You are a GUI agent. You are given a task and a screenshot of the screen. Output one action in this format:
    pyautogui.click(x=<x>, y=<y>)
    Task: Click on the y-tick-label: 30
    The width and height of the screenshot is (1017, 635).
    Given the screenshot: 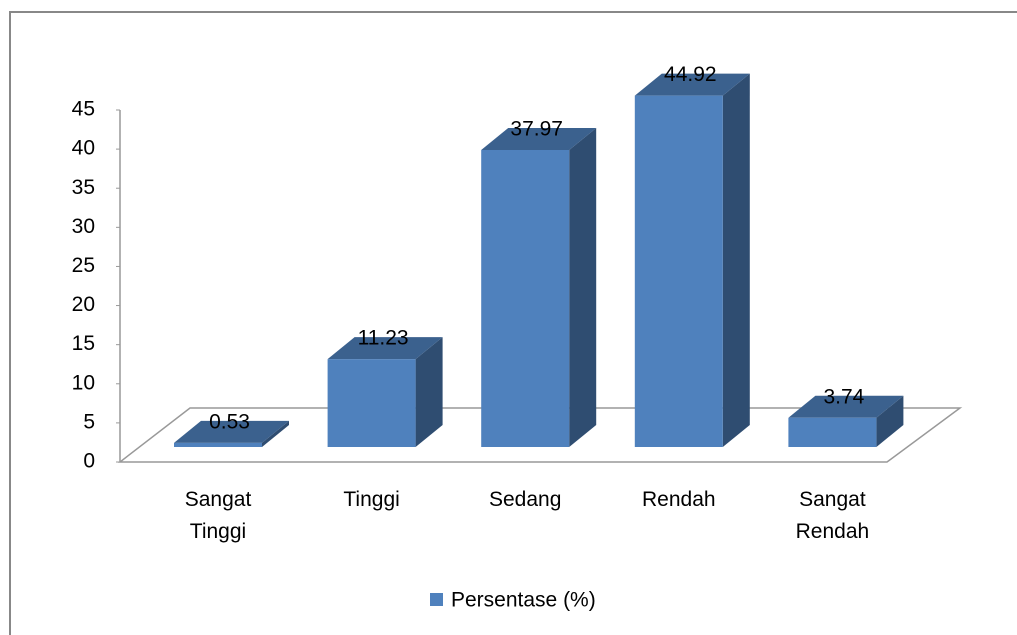 What is the action you would take?
    pyautogui.click(x=83, y=226)
    